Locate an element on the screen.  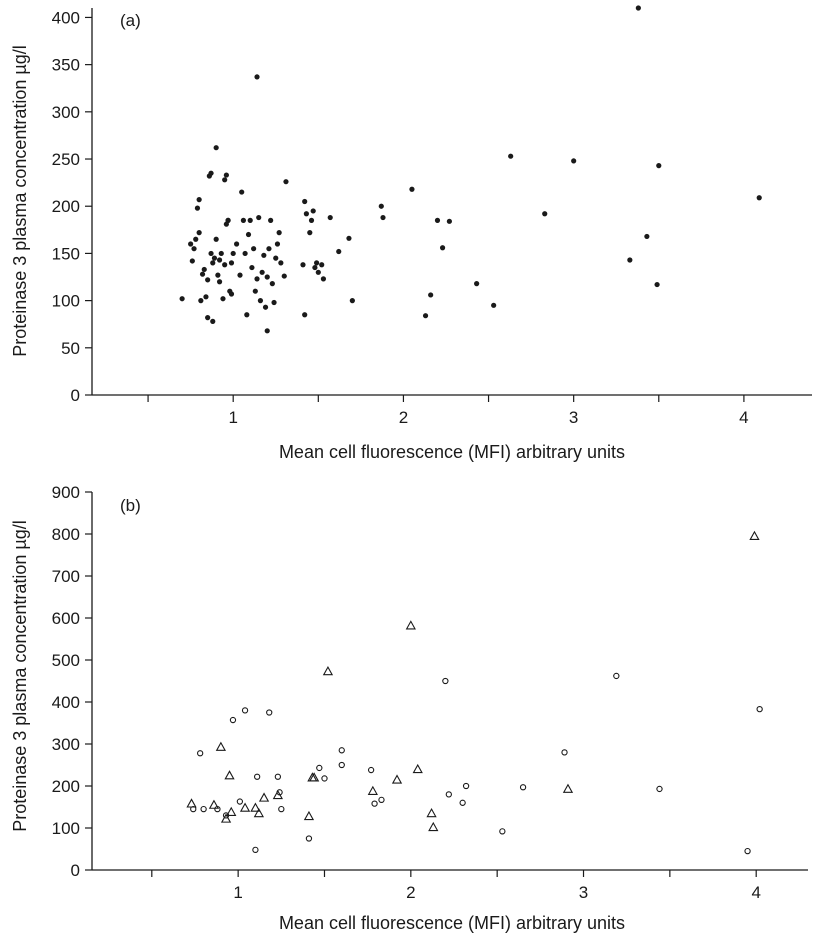
panel-a-y-tick-label: 150 is located at coordinates (66, 253).